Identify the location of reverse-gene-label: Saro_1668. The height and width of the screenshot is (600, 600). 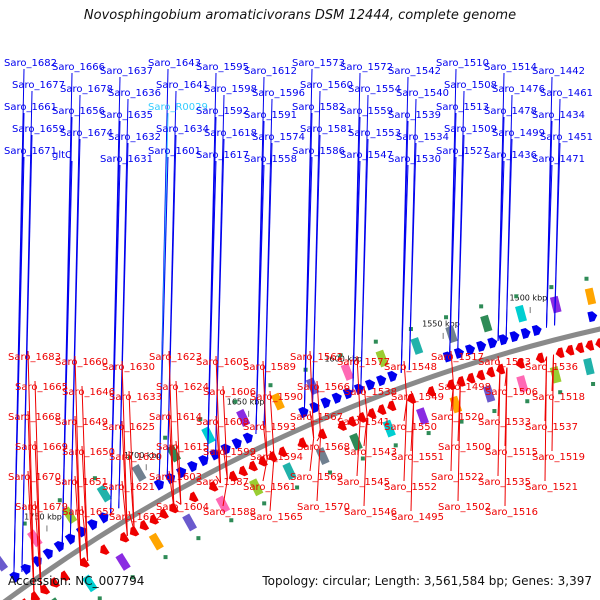
(34, 417).